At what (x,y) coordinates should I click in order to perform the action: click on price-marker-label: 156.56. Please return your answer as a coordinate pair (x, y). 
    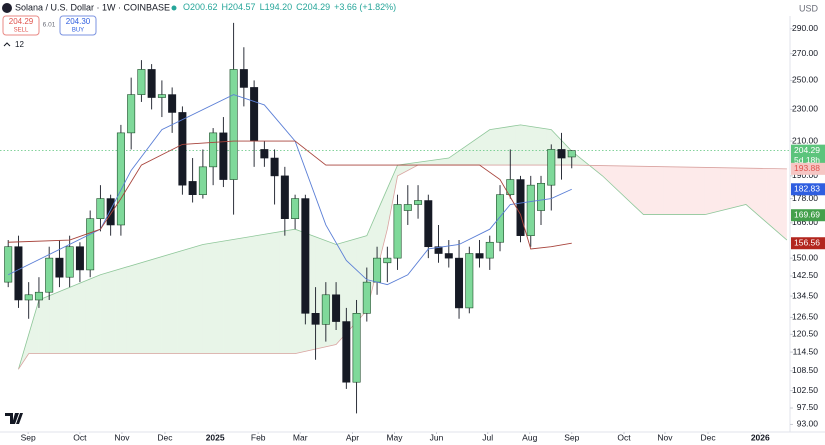
    Looking at the image, I should click on (807, 242).